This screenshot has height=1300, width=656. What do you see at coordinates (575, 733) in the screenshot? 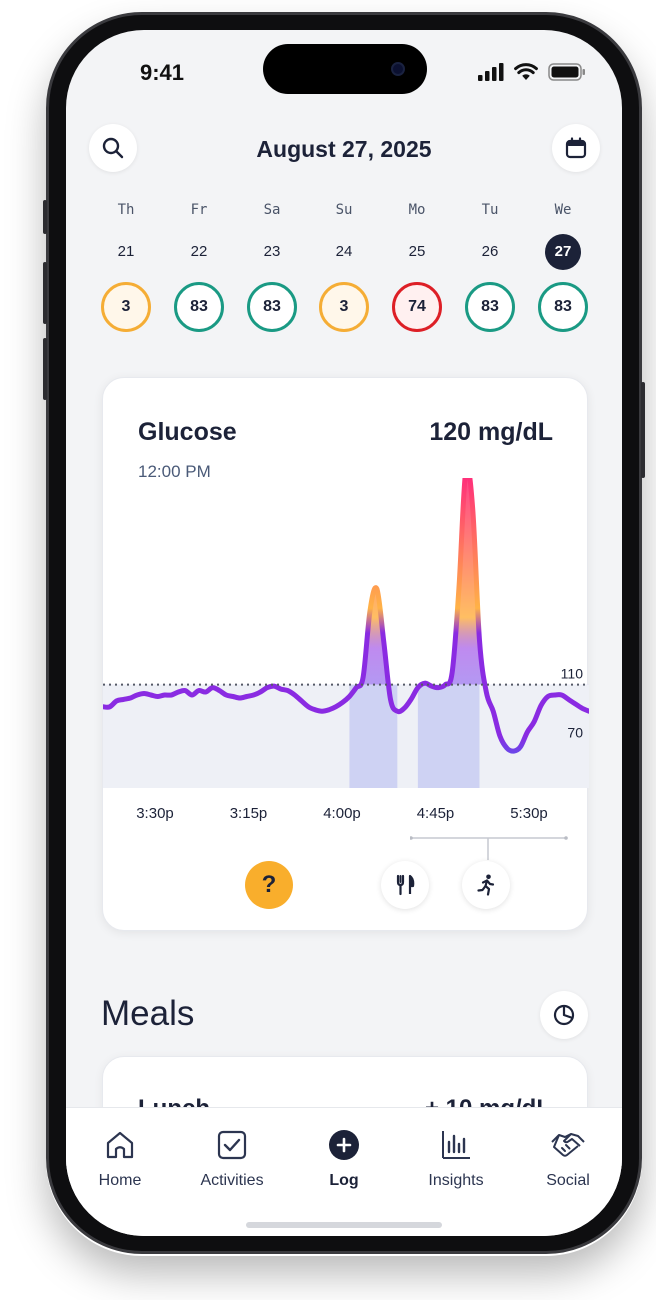
I see `y-tick-label: 70` at bounding box center [575, 733].